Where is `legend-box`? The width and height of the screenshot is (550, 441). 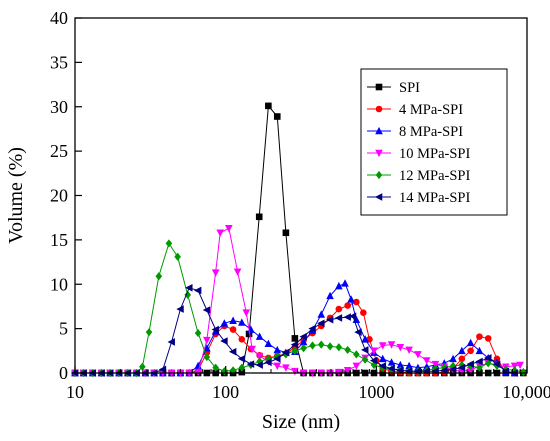
legend-box is located at coordinates (434, 142).